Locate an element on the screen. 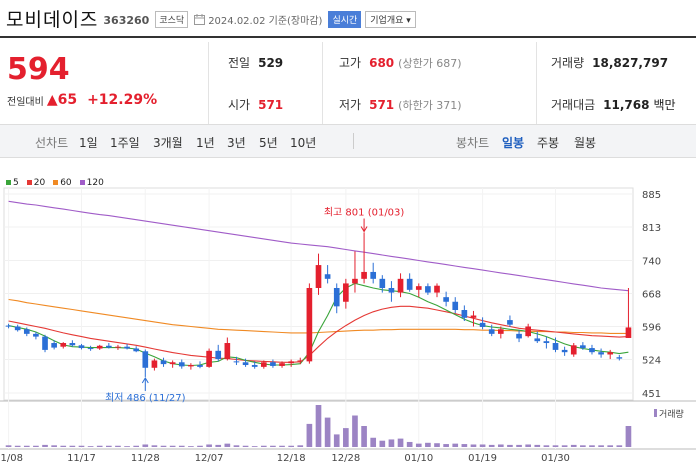  tab-1w: 1주일 is located at coordinates (125, 143).